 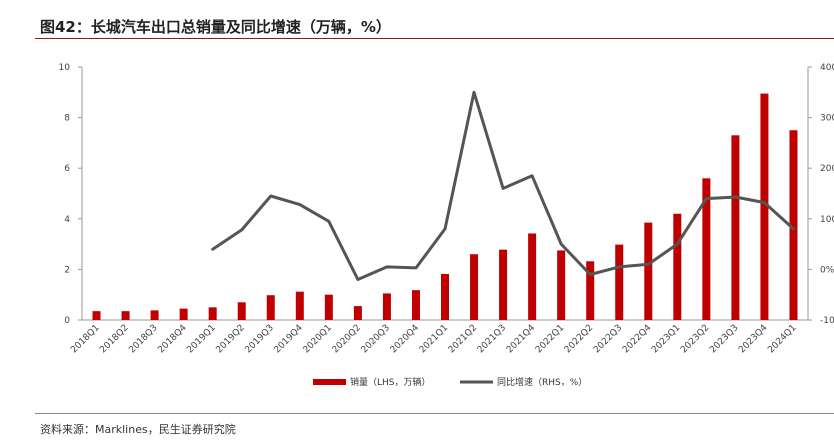 What do you see at coordinates (67, 321) in the screenshot?
I see `y-left-tick-label: 0` at bounding box center [67, 321].